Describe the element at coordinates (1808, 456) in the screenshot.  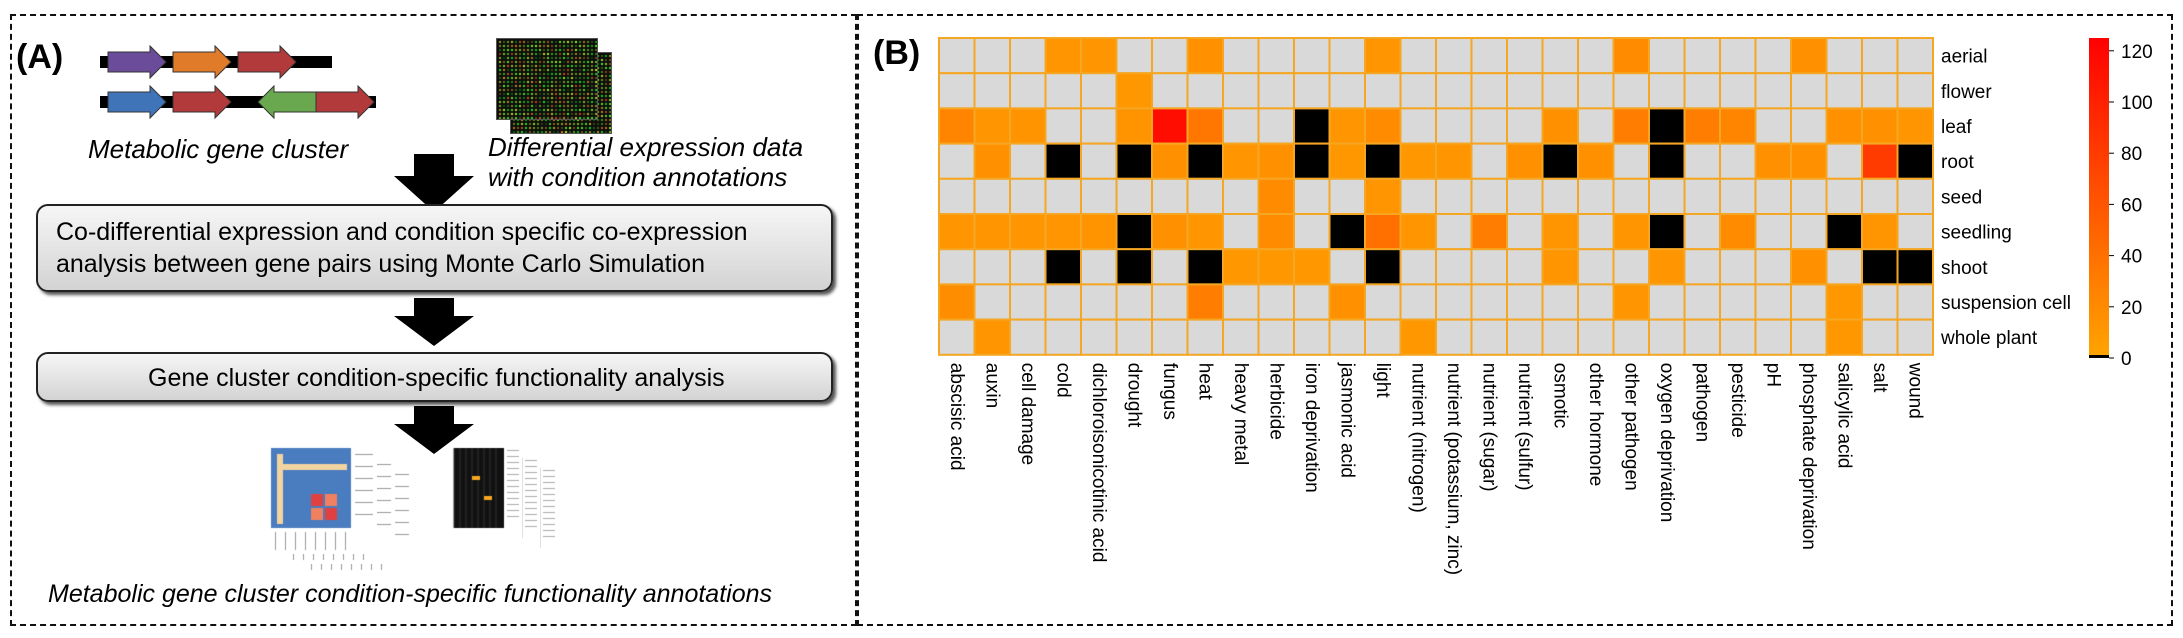
I see `column-label: phosphate deprivation` at that location.